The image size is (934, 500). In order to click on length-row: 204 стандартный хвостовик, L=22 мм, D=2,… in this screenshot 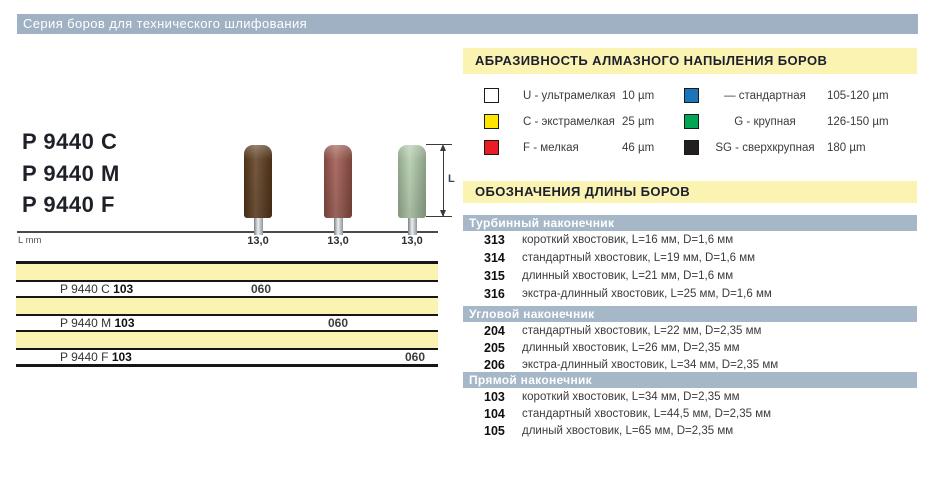, I will do `click(690, 330)`.